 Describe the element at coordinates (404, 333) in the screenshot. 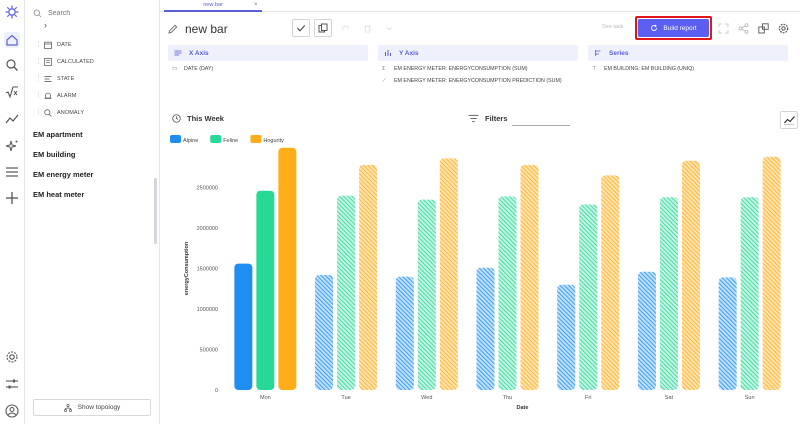

I see `bar-alpine-wed` at that location.